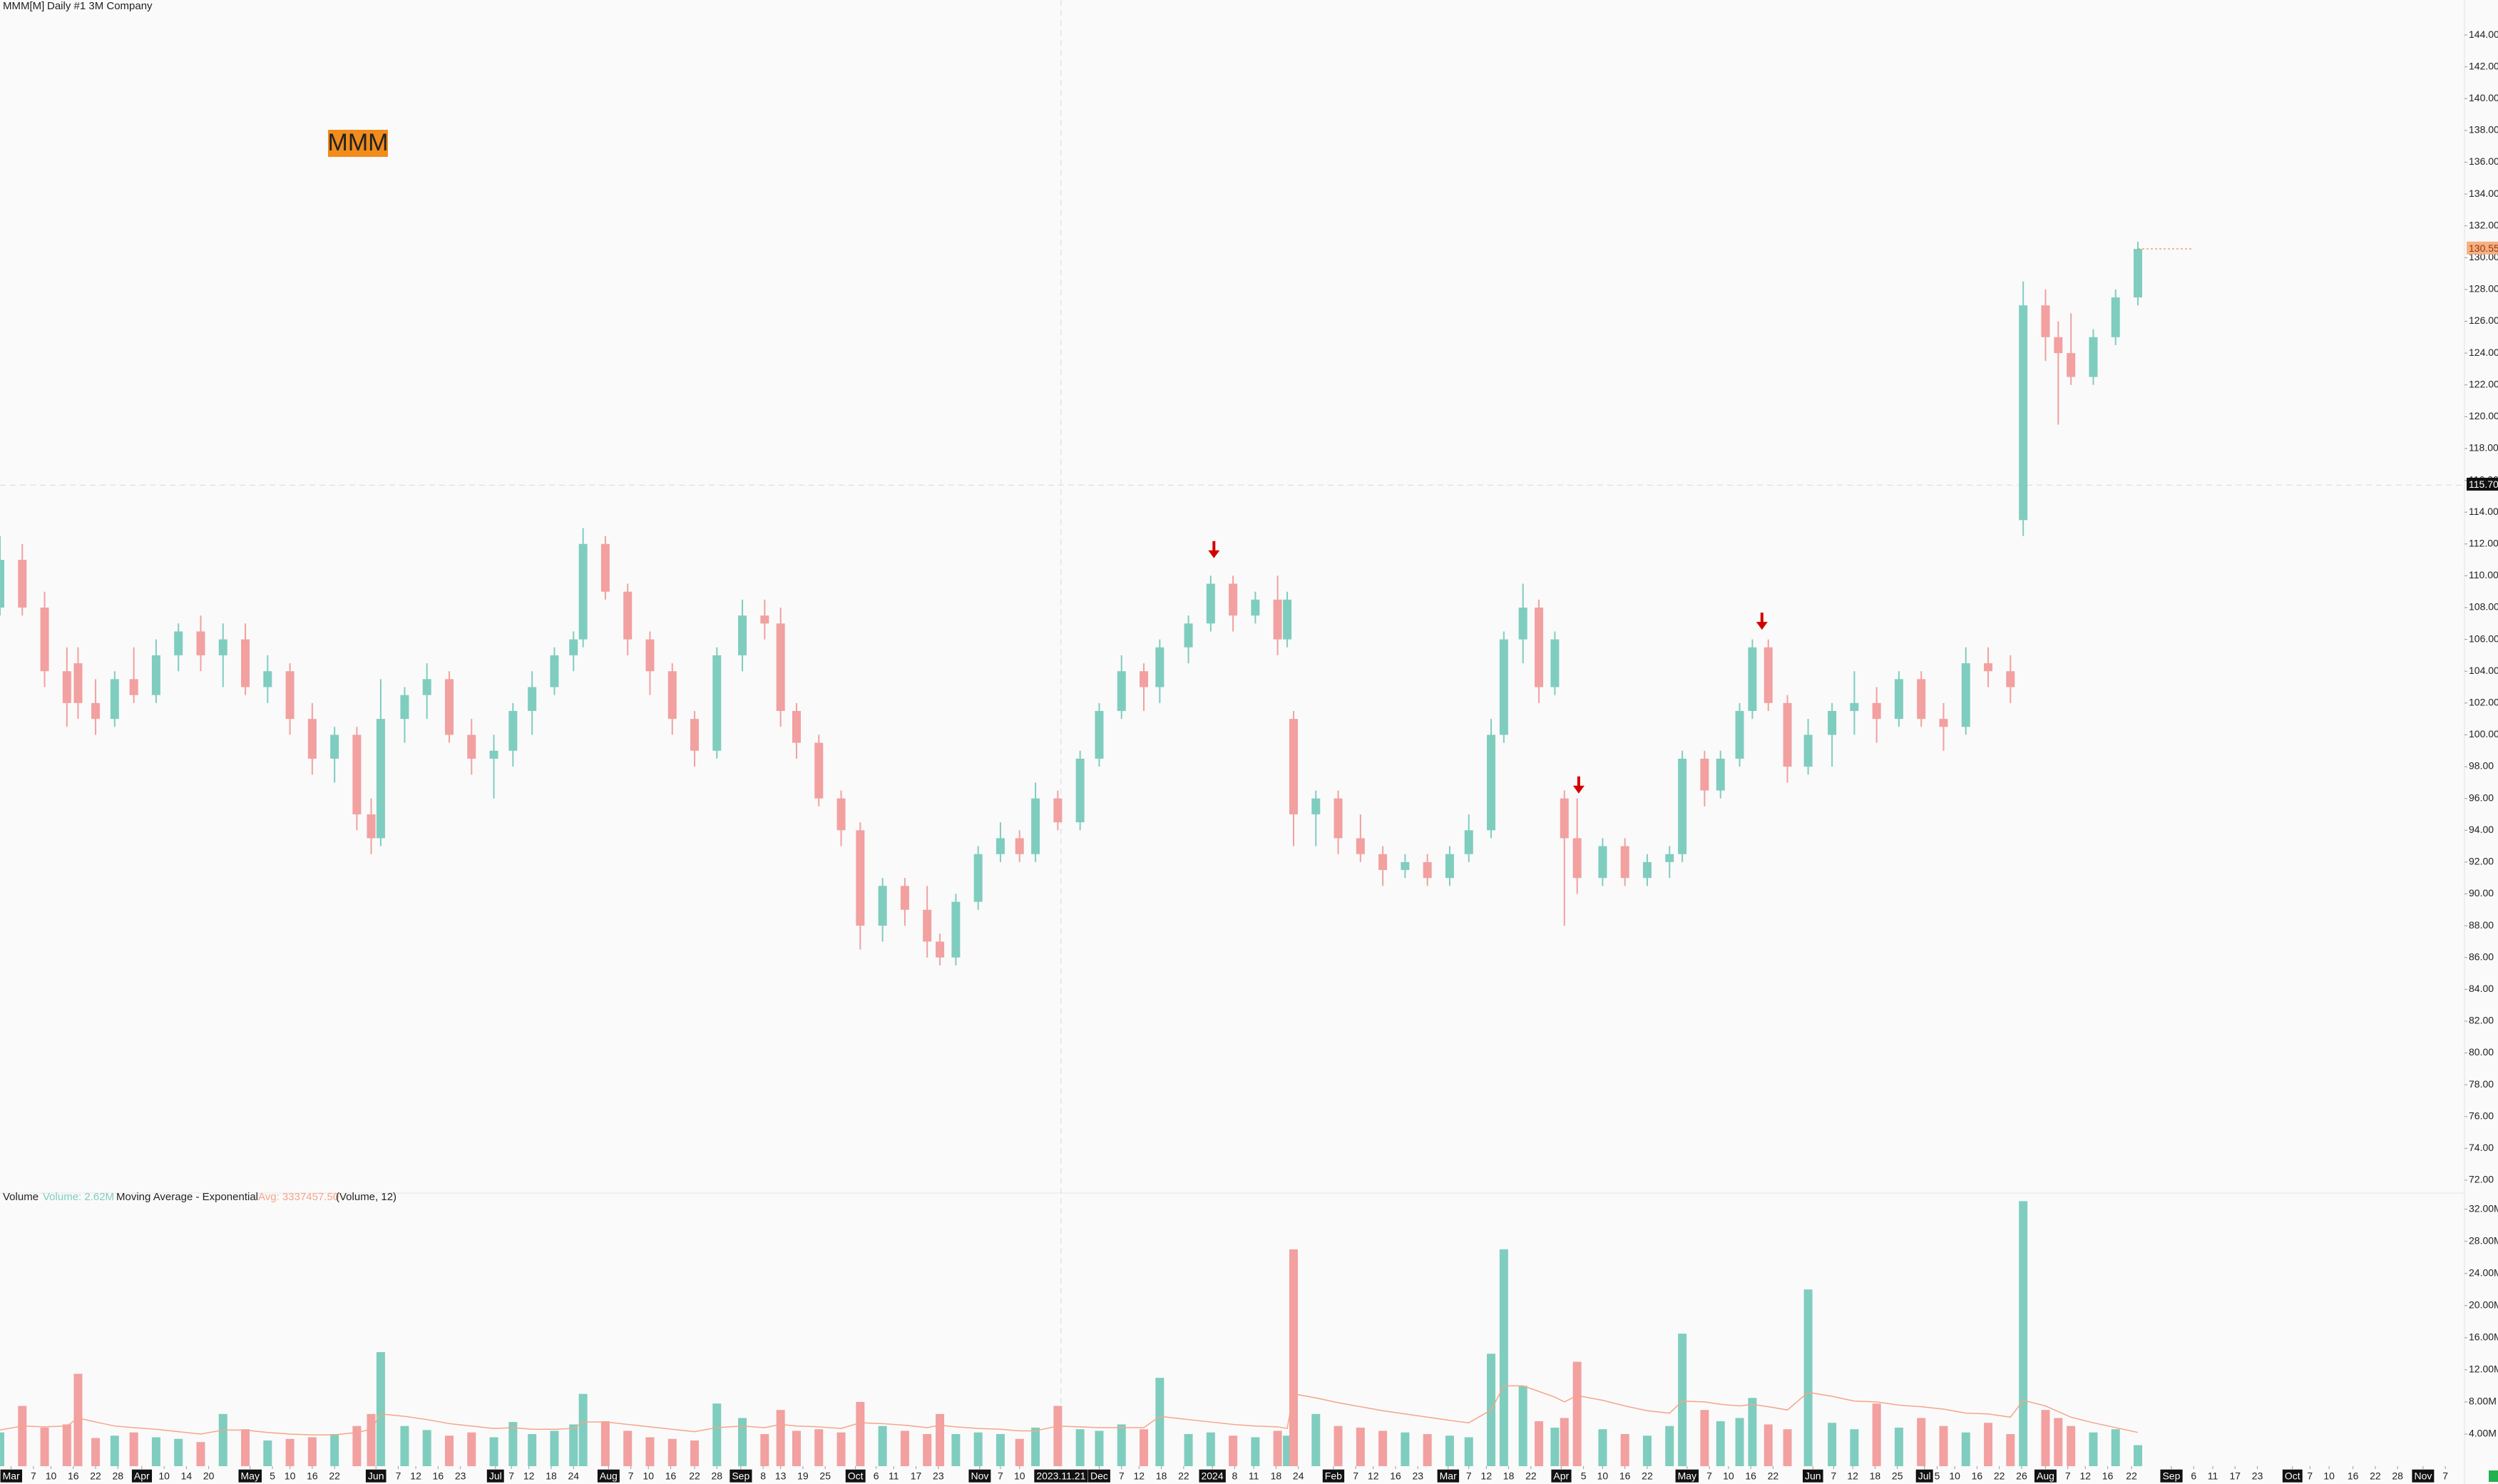  What do you see at coordinates (2483, 130) in the screenshot?
I see `y-tick-label: 138.00` at bounding box center [2483, 130].